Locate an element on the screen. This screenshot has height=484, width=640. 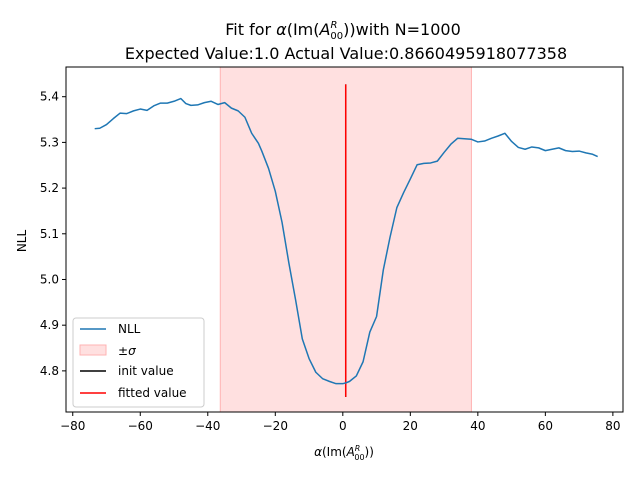
legend-fitted-label: fitted value is located at coordinates (152, 393).